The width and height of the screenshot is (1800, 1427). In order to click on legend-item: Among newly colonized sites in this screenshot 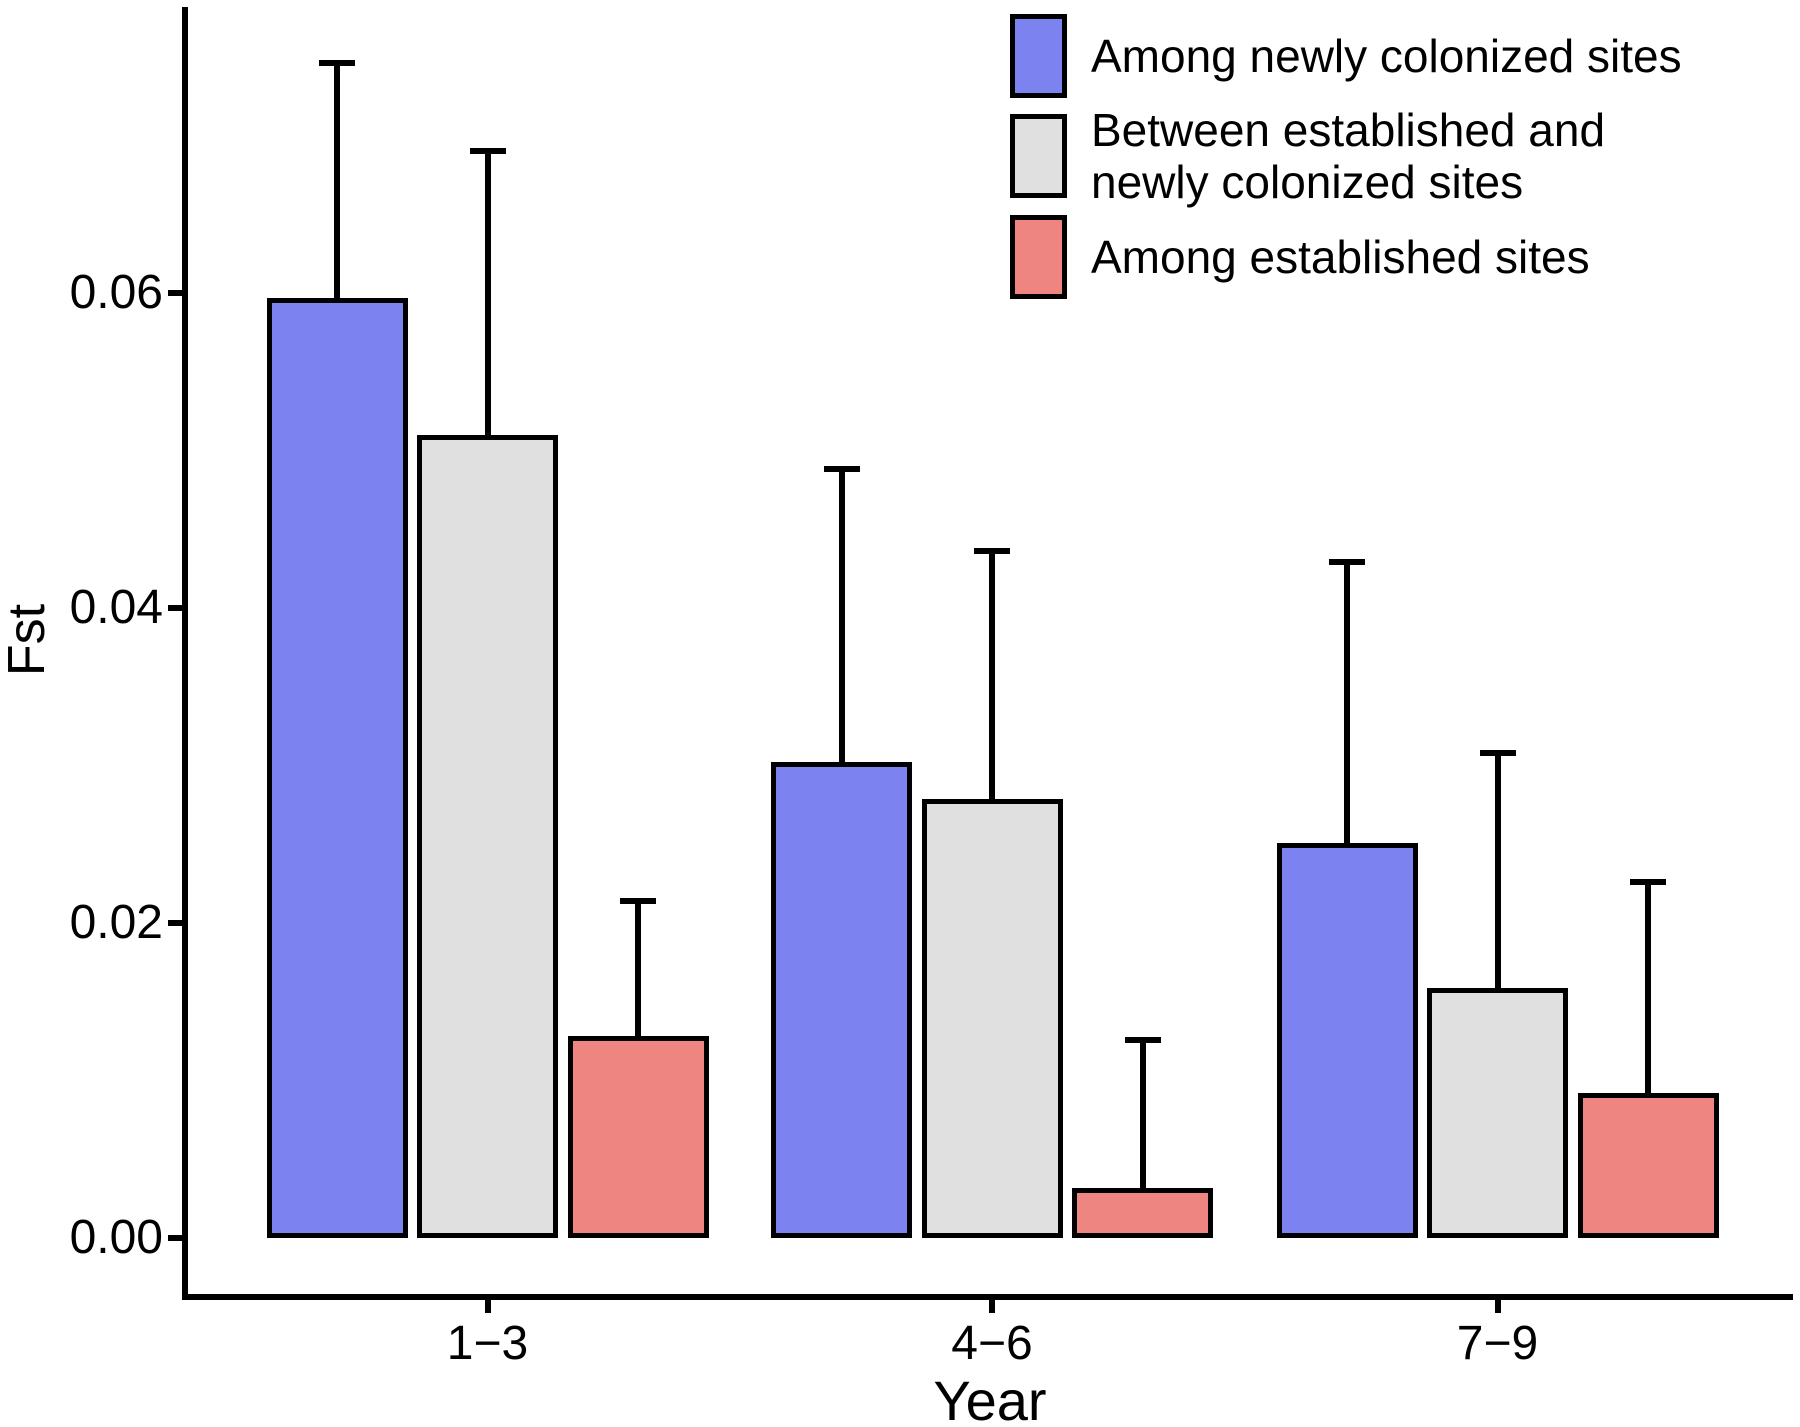, I will do `click(1360, 56)`.